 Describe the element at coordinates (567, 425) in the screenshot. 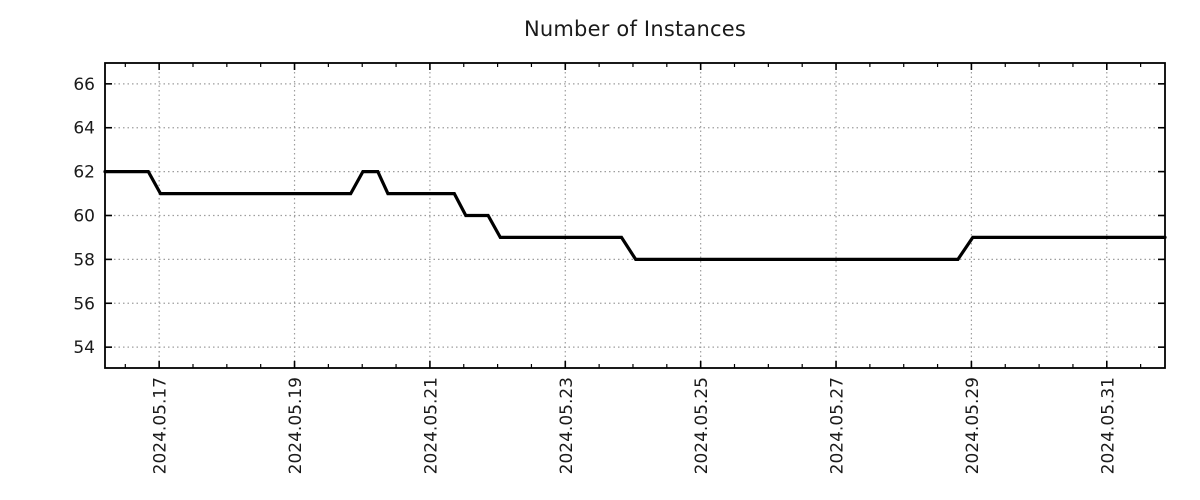

I see `x-tick-label: 2024.05.23` at that location.